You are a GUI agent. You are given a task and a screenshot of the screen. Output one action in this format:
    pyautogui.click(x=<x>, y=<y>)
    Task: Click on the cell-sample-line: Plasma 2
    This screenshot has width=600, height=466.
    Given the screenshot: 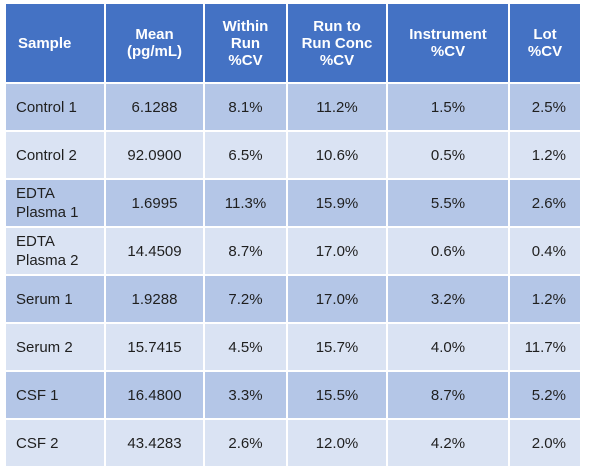 What is the action you would take?
    pyautogui.click(x=47, y=260)
    